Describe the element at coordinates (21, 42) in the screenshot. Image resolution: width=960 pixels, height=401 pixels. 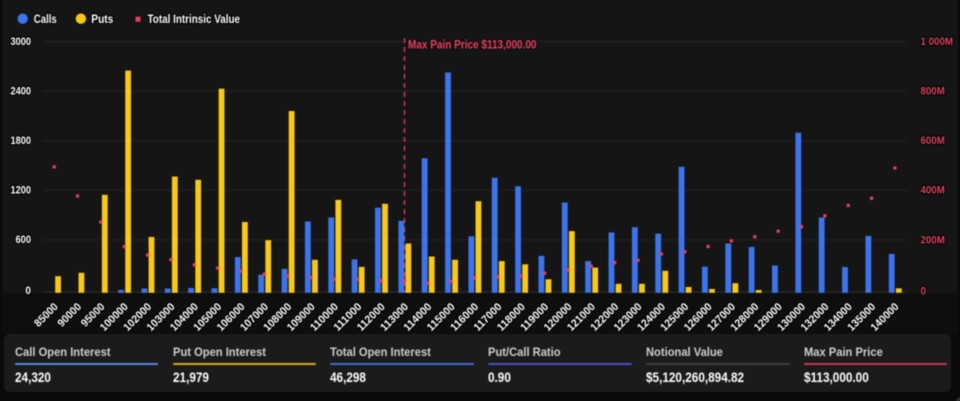
I see `svg-text: 3000` at that location.